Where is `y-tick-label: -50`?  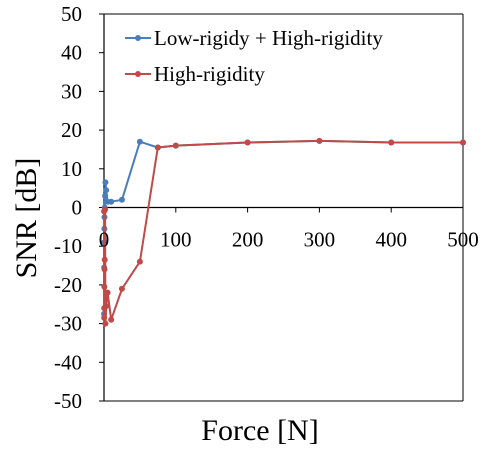
y-tick-label: -50 is located at coordinates (68, 401).